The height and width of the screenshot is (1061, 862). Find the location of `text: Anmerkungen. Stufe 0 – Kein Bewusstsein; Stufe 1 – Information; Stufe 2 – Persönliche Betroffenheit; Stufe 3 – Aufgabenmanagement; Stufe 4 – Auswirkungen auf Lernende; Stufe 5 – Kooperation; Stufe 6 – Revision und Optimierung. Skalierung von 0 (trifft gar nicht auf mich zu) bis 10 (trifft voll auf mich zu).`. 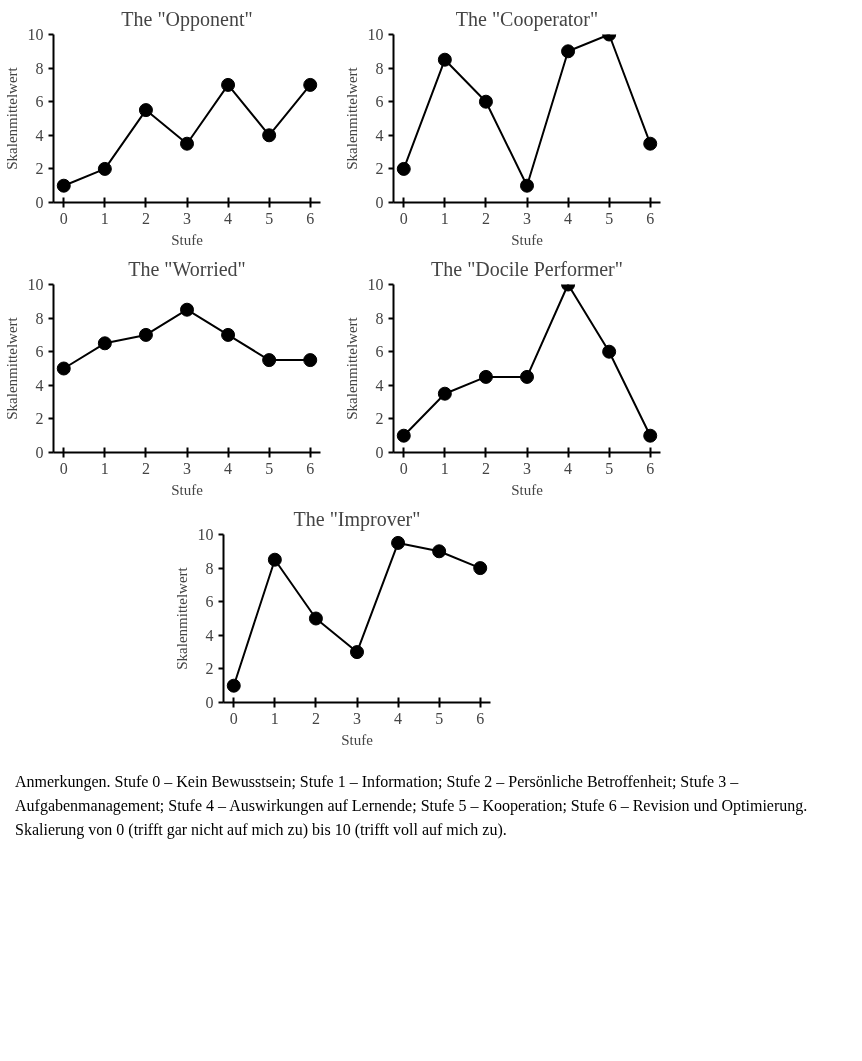

text: Anmerkungen. Stufe 0 – Kein Bewusstsein; Stufe 1 – Information; Stufe 2 – Persönliche Betroffenheit; Stufe 3 – Aufgabenmanagement; Stufe 4 – Auswirkungen auf Lernende; Stufe 5 – Kooperation; Stufe 6 – Revision und Optimierung. Skalierung von 0 (trifft gar nicht auf mich zu) bis 10 (trifft voll auf mich zu). is located at coordinates (412, 806).